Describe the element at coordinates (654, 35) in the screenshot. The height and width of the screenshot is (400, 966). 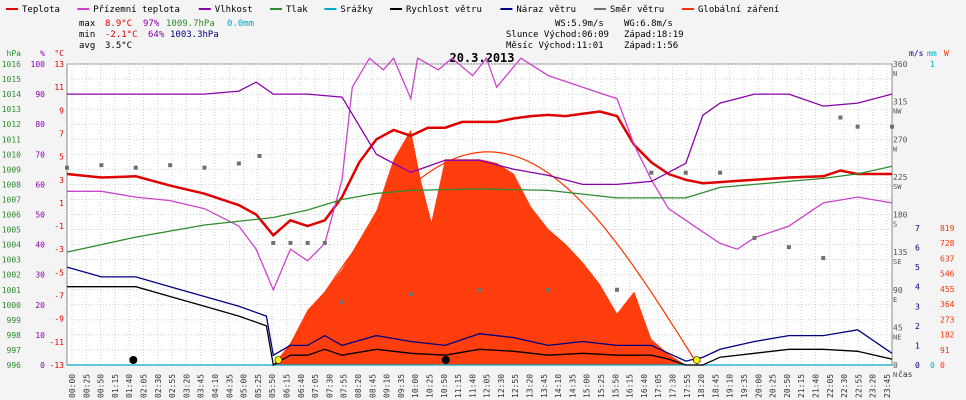
I see `info-sun-set: Západ:18:19` at that location.